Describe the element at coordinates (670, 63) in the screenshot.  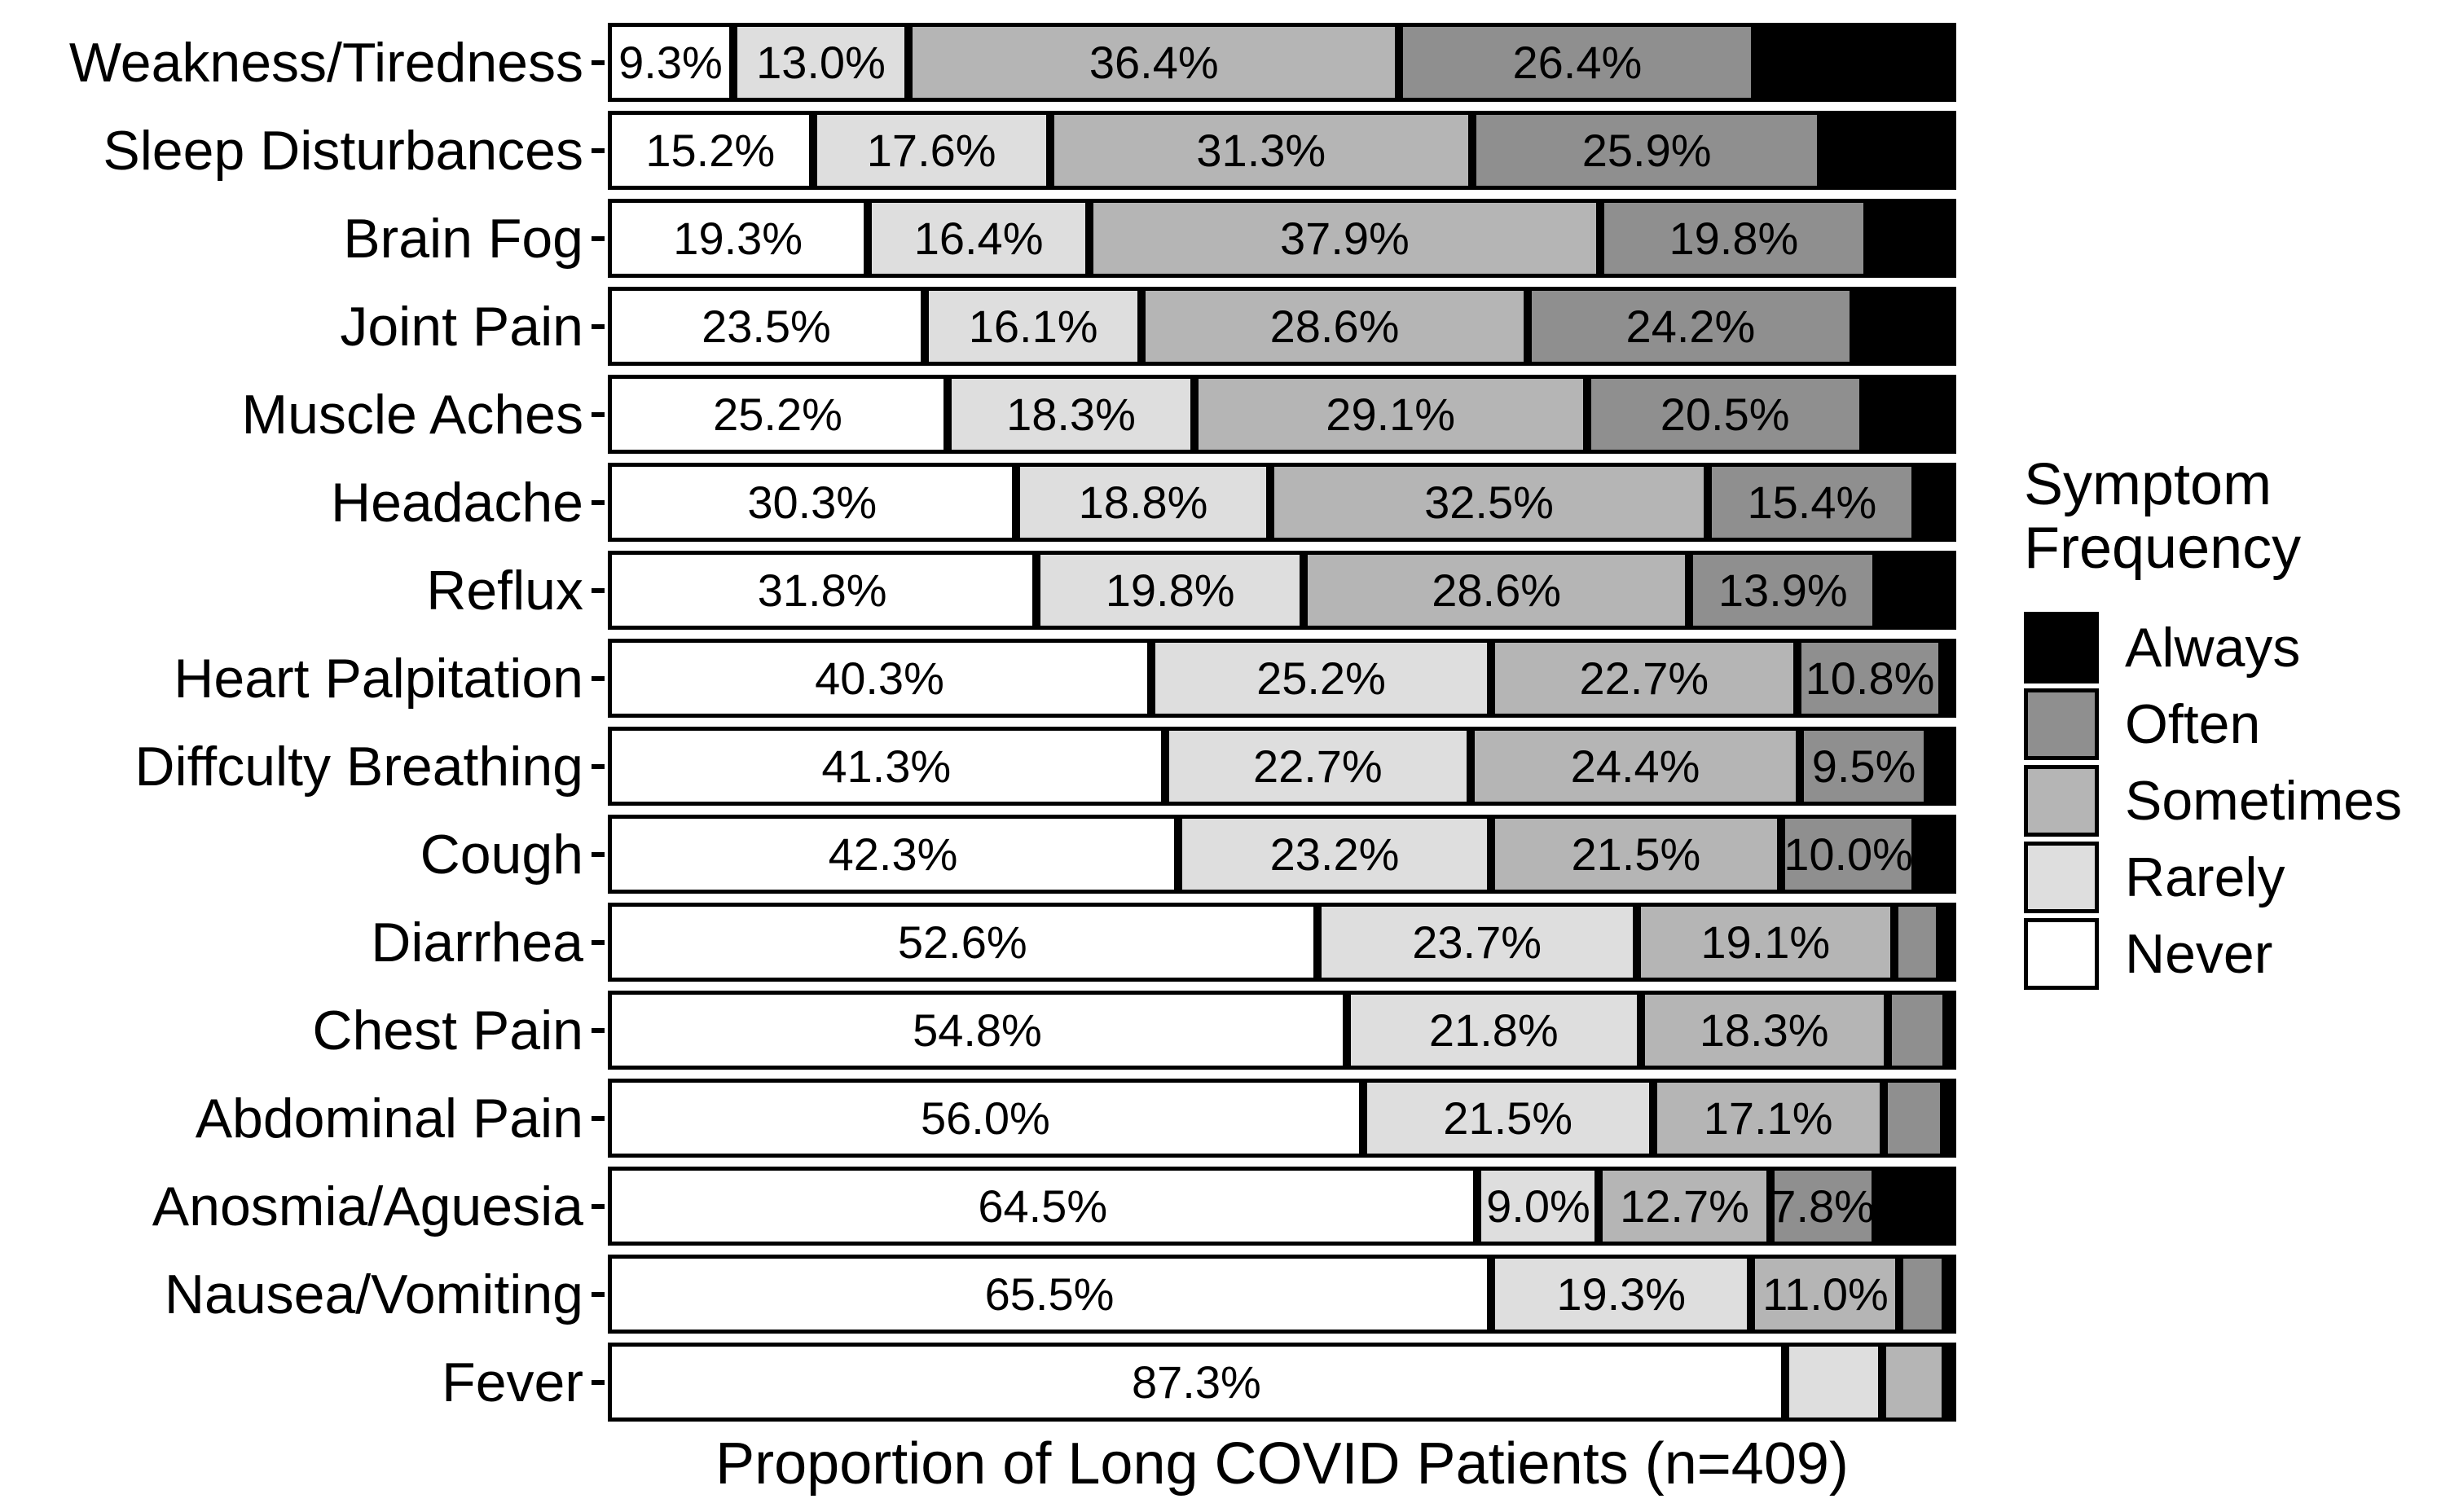
I see `bar-segment-never: 9.3%` at that location.